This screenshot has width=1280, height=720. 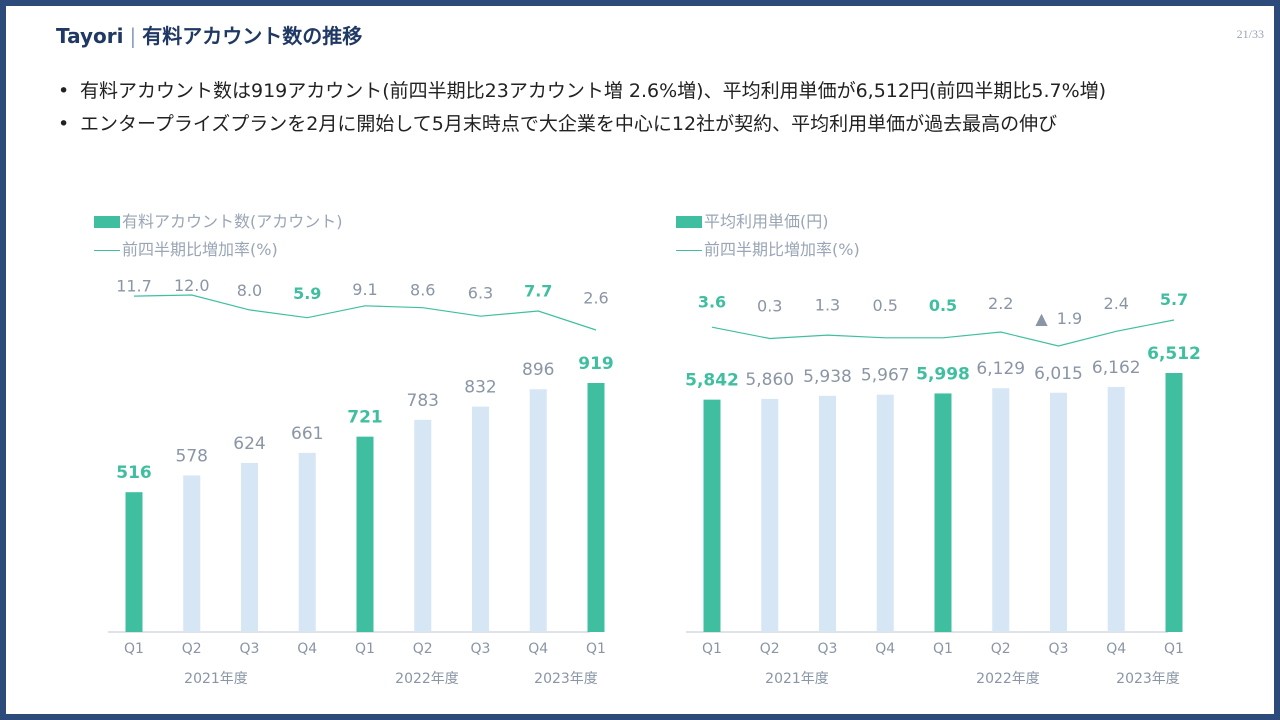 I want to click on brand-name: Tayori, so click(x=90, y=36).